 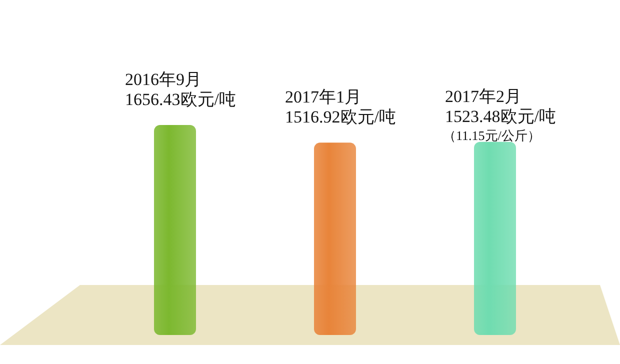 What do you see at coordinates (340, 117) in the screenshot?
I see `data-label: 1516.92欧元/吨` at bounding box center [340, 117].